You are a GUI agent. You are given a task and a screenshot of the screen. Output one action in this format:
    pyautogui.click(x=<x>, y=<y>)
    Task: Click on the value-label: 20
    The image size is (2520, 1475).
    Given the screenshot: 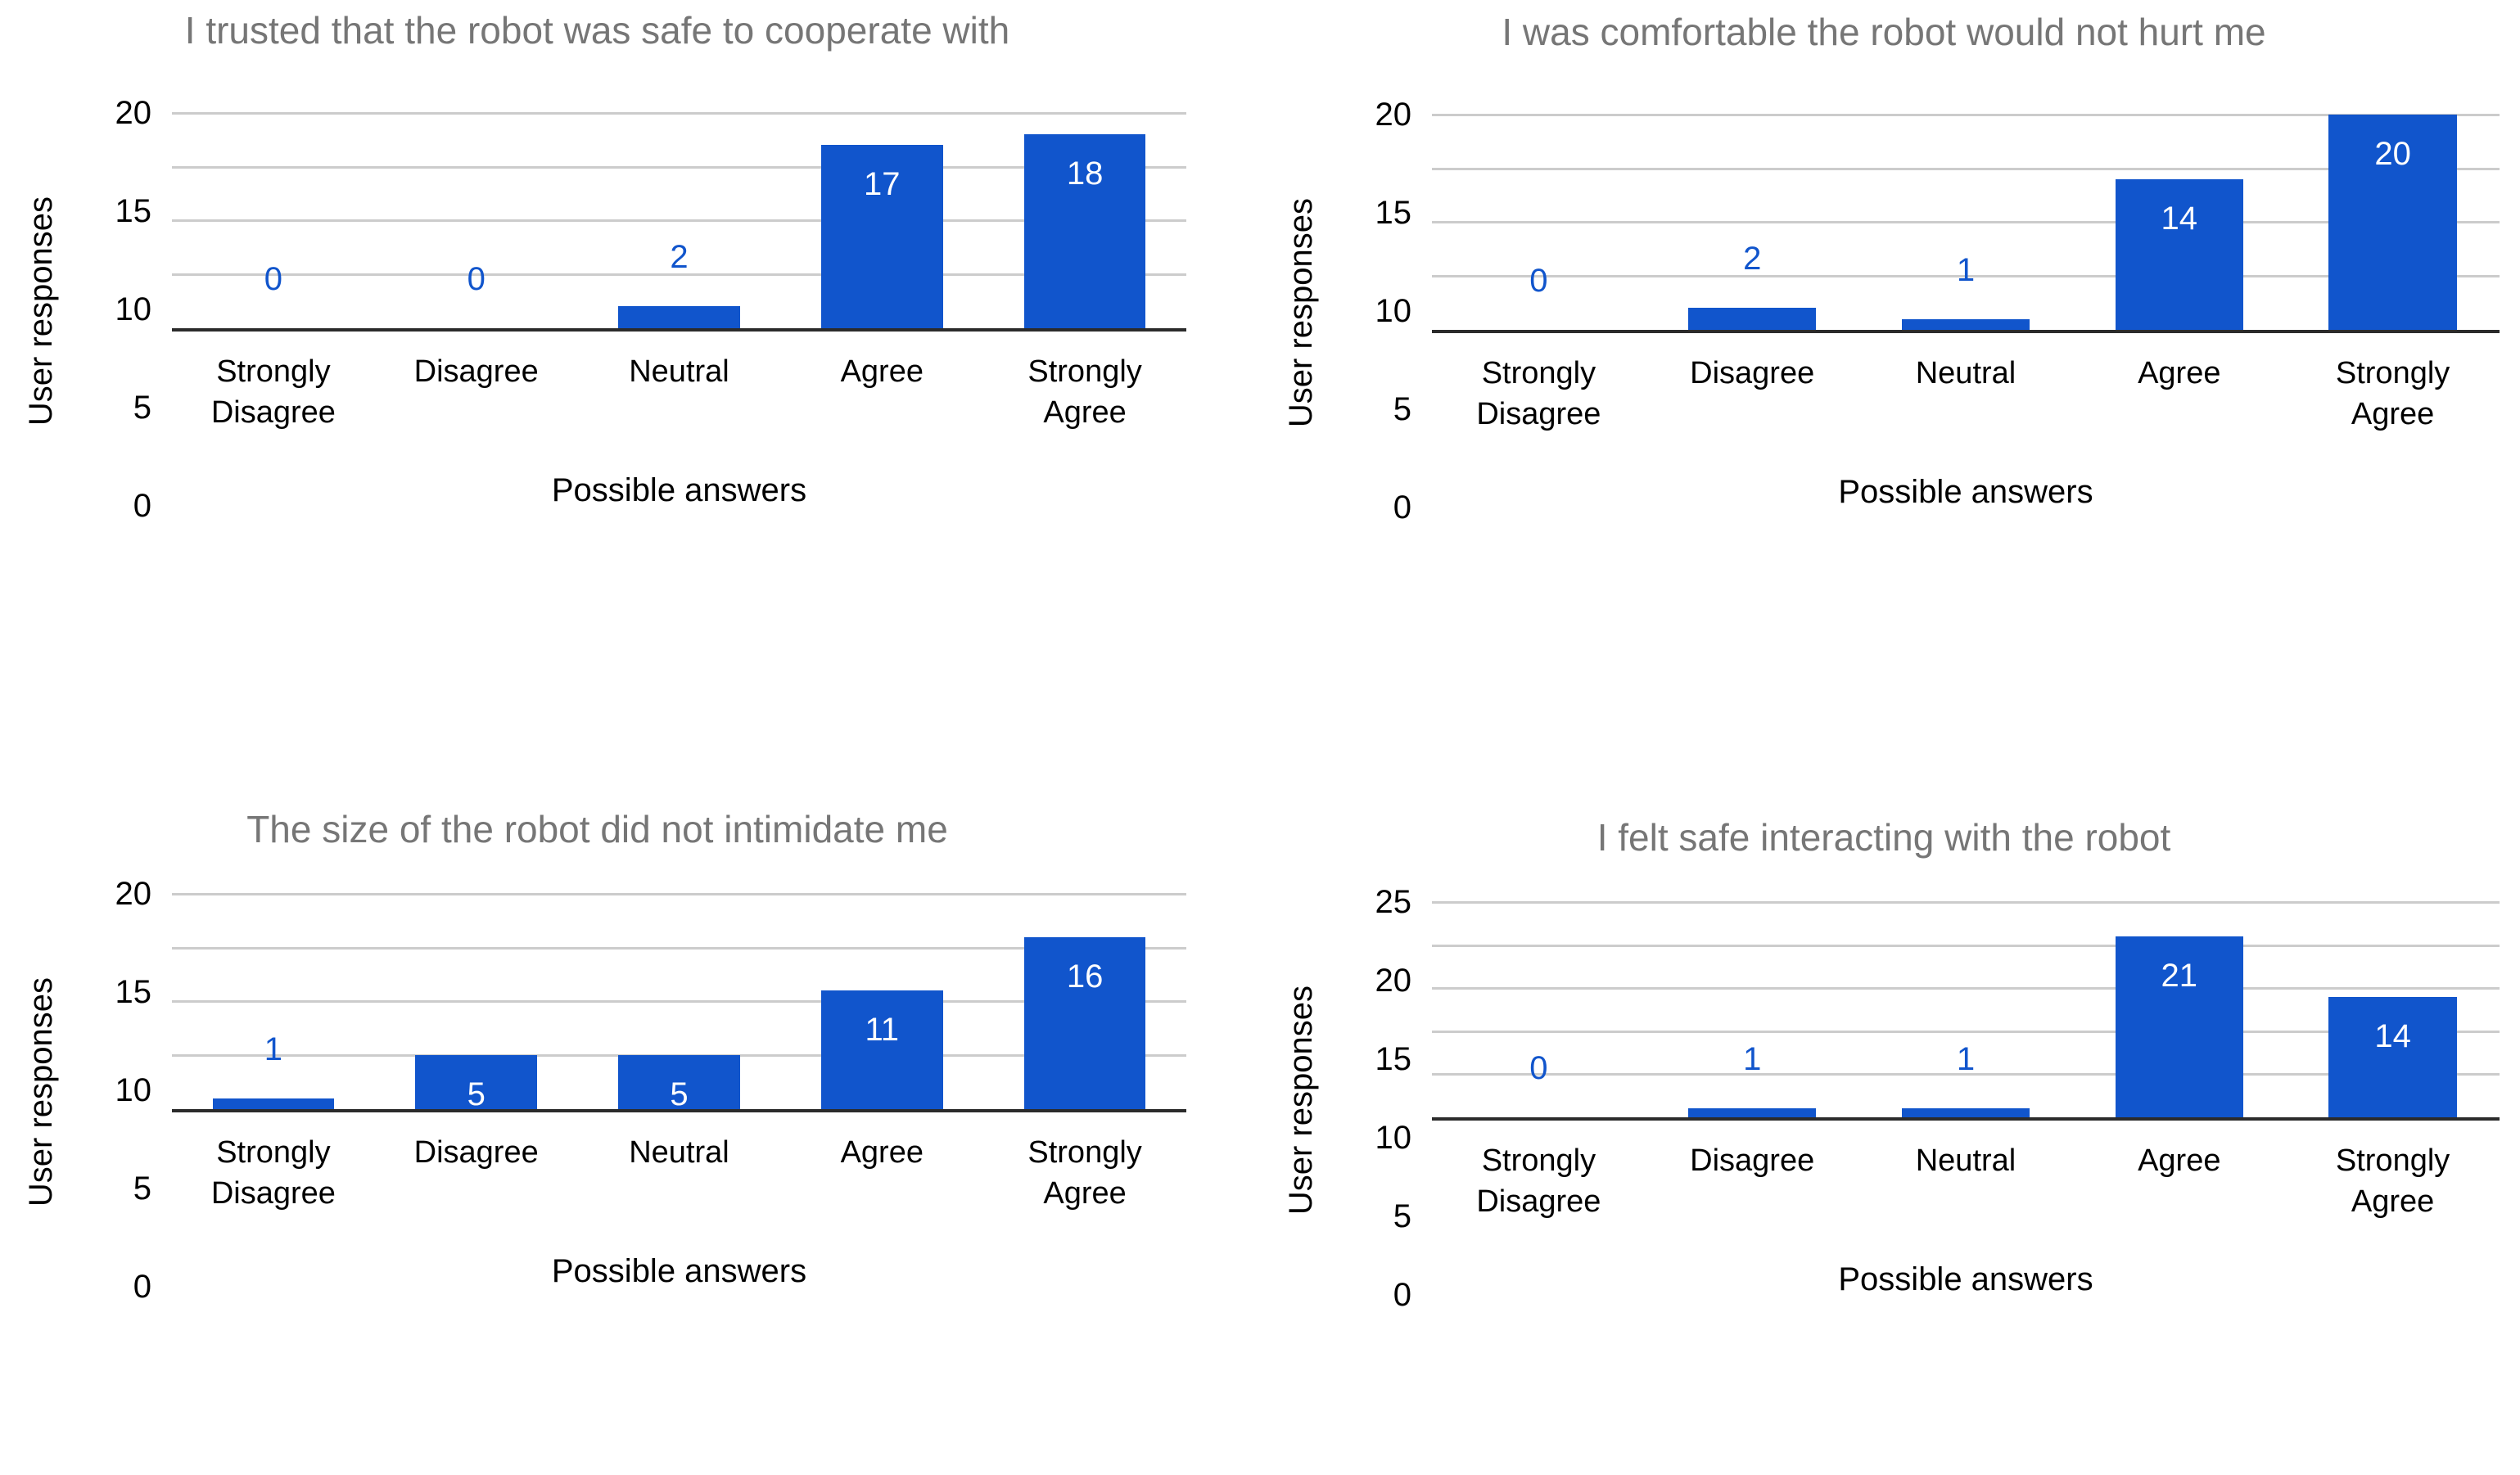 What is the action you would take?
    pyautogui.click(x=2392, y=154)
    